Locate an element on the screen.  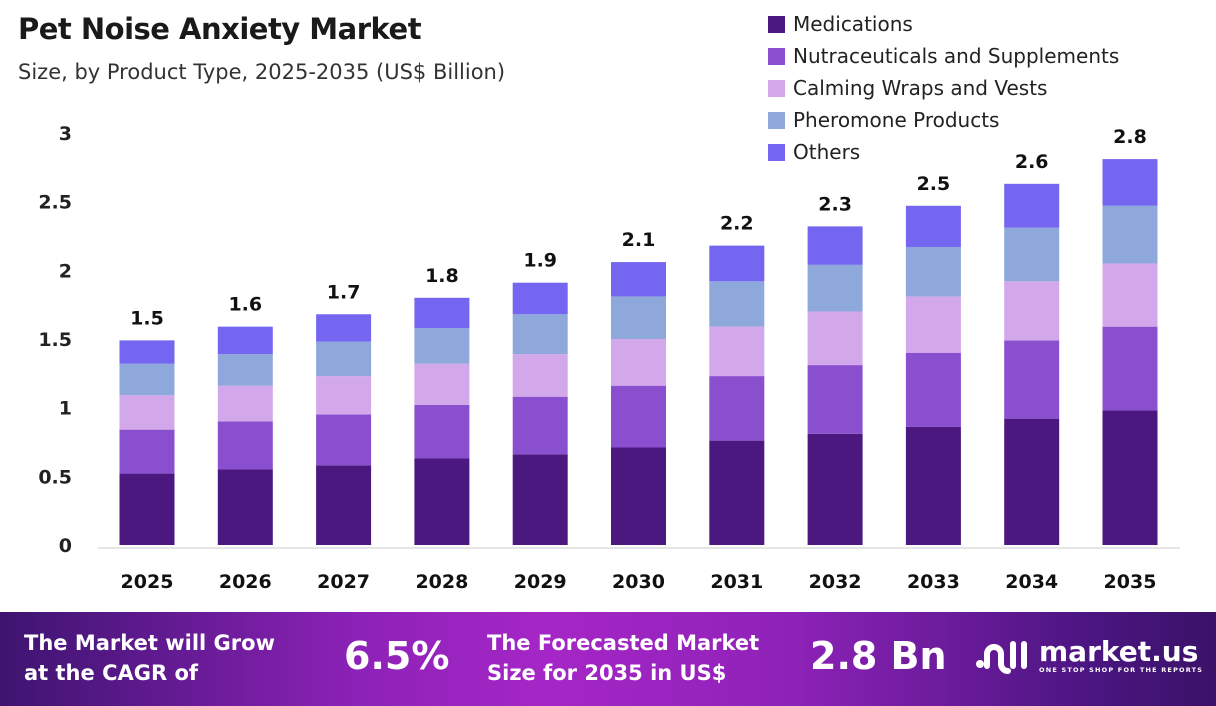
market-us-logo: market.us ONE STOP SHOP FOR THE REPORTS is located at coordinates (1089, 656).